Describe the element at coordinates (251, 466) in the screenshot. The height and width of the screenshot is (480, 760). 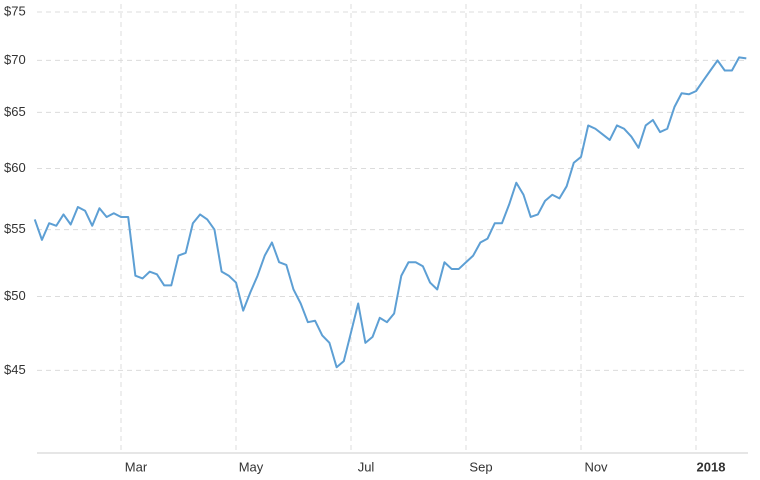
I see `x-tick-label: May` at that location.